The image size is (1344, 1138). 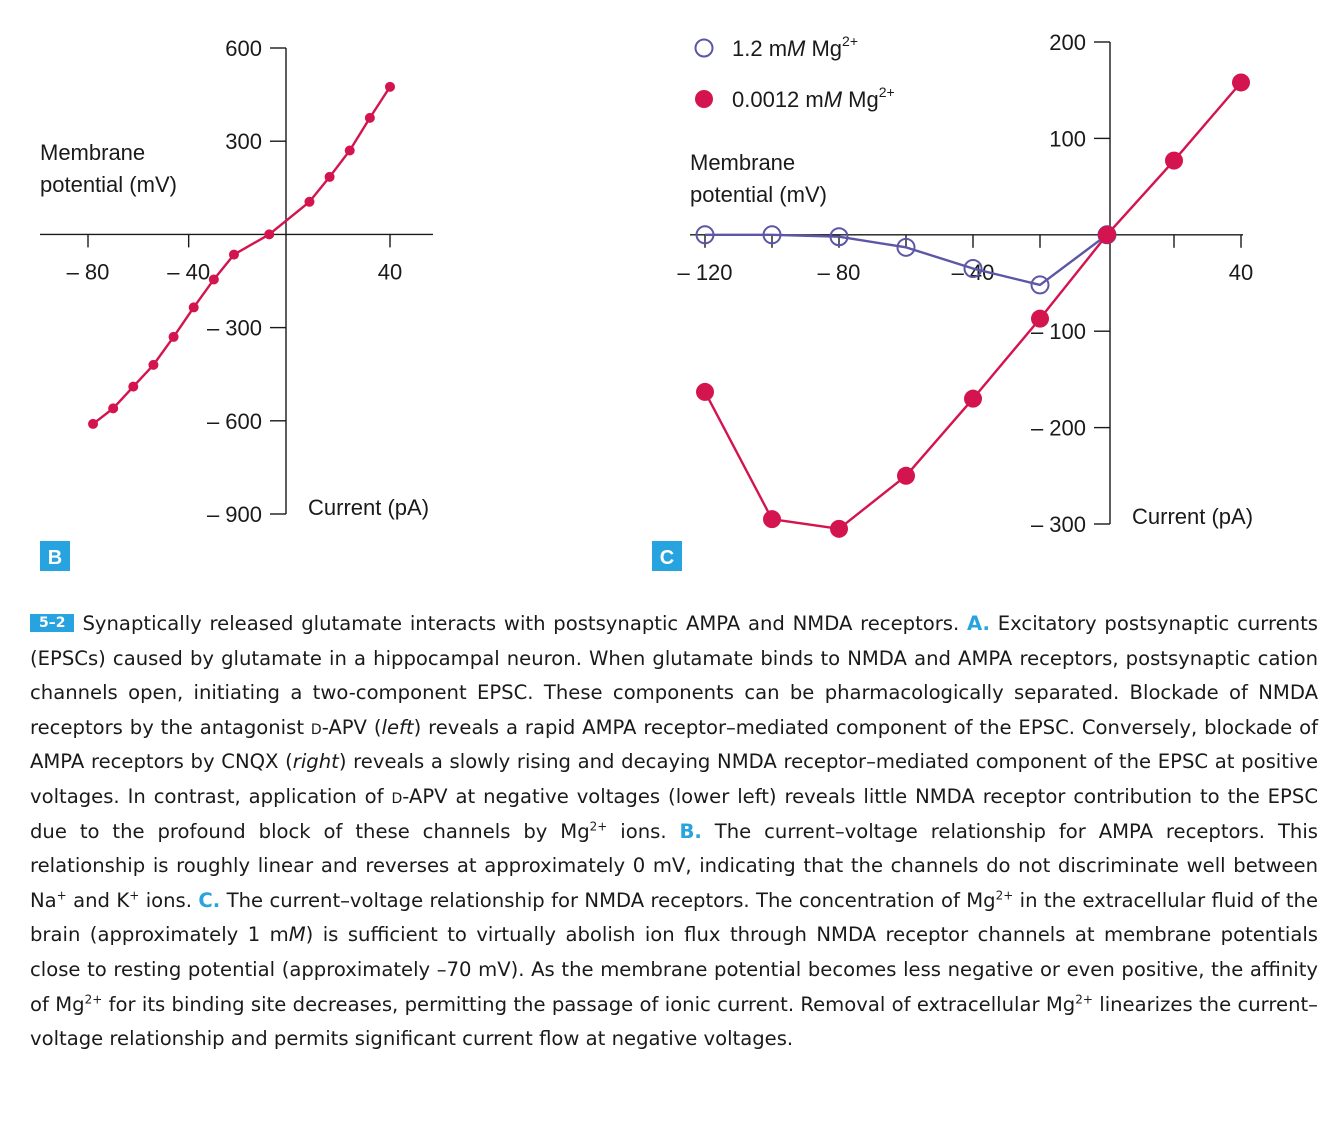 What do you see at coordinates (397, 727) in the screenshot?
I see `caption-text: left` at bounding box center [397, 727].